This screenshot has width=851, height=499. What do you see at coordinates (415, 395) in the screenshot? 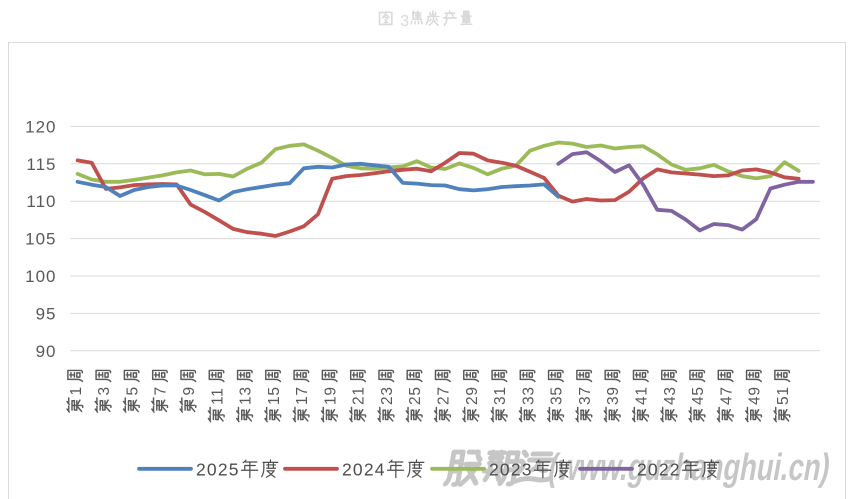
I see `svg-text: 25` at bounding box center [415, 395].